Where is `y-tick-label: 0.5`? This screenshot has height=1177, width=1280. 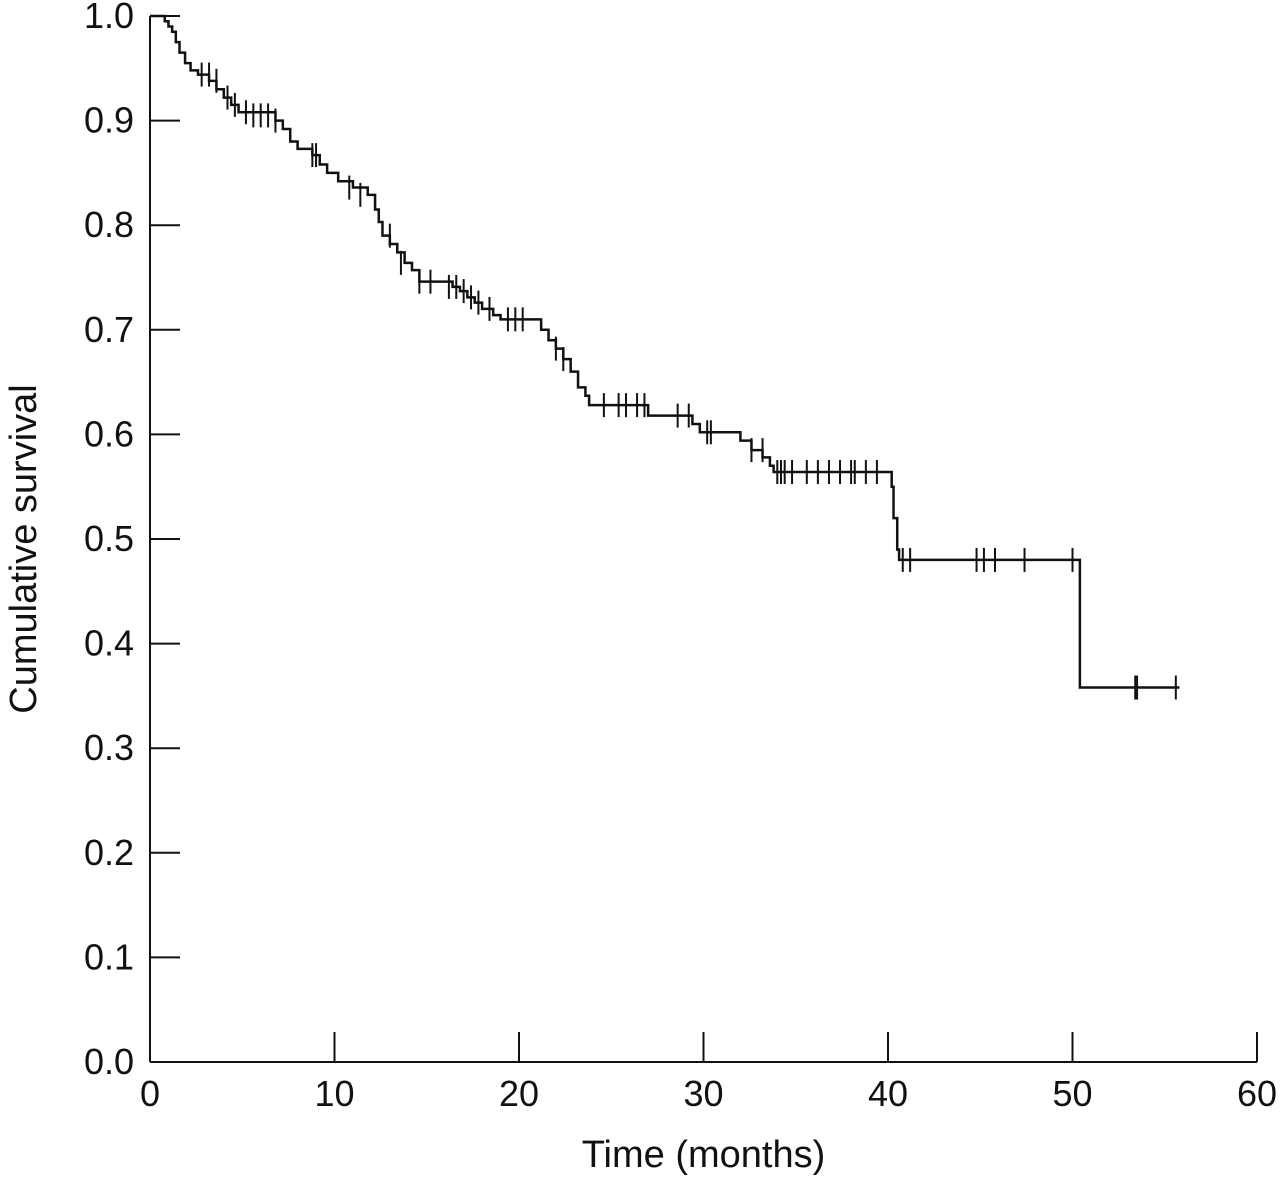
y-tick-label: 0.5 is located at coordinates (109, 538).